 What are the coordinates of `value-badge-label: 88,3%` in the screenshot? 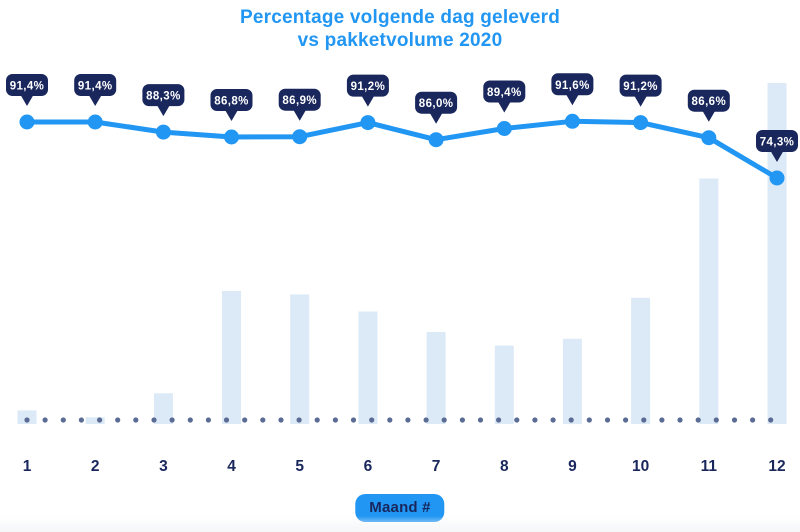 It's located at (163, 97).